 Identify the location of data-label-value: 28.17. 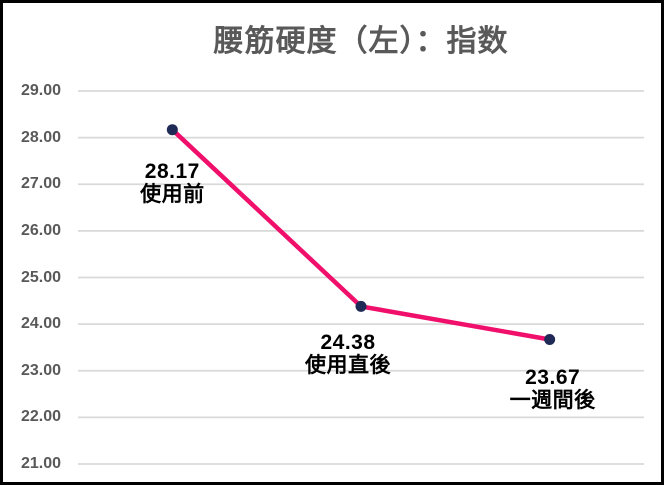
(172, 171).